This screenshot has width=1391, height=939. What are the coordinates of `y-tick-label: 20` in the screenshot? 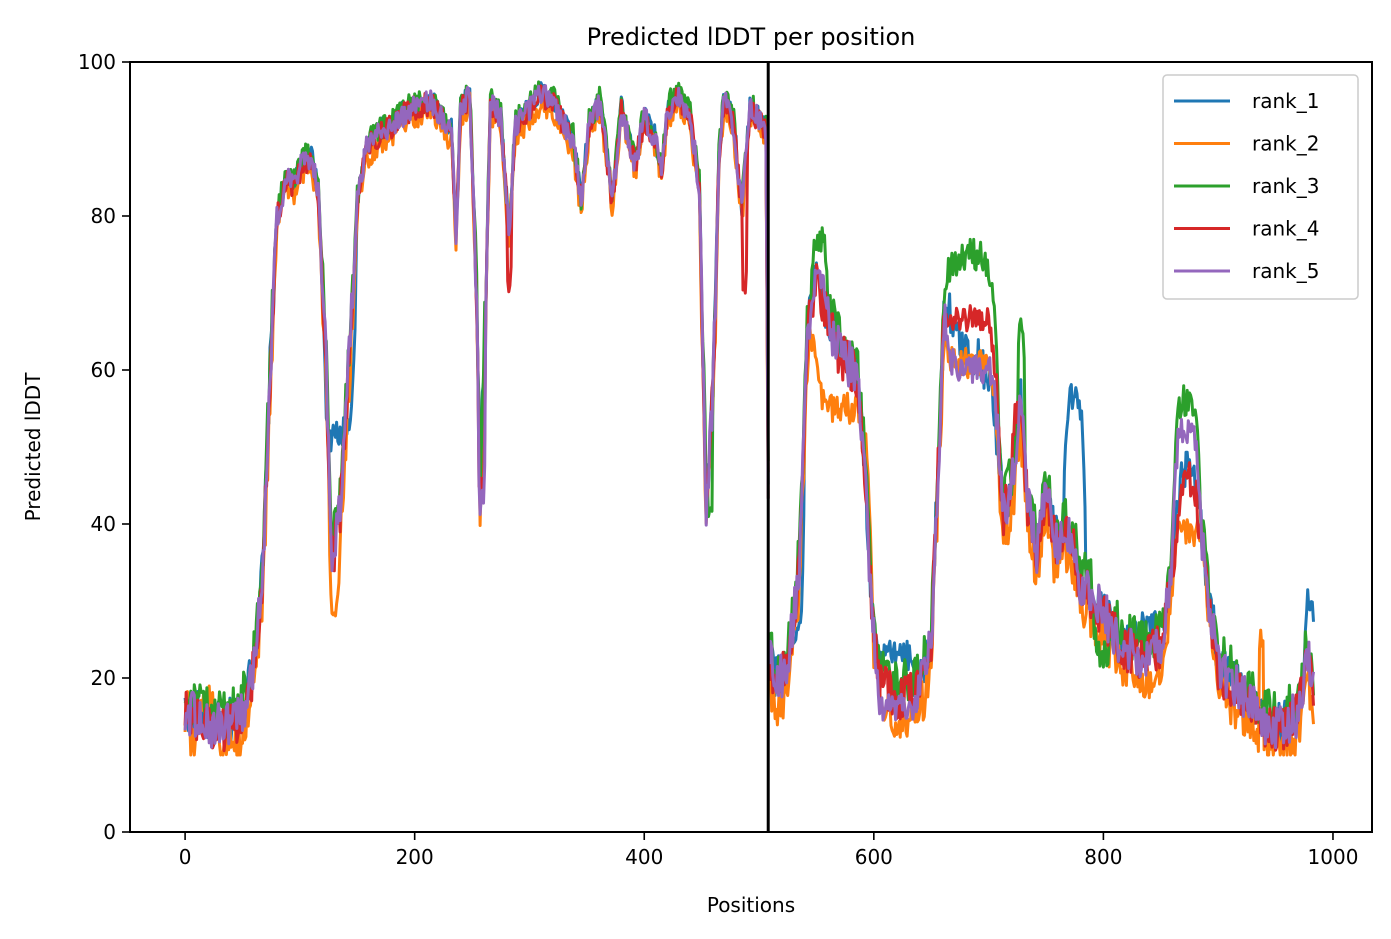 It's located at (103, 678).